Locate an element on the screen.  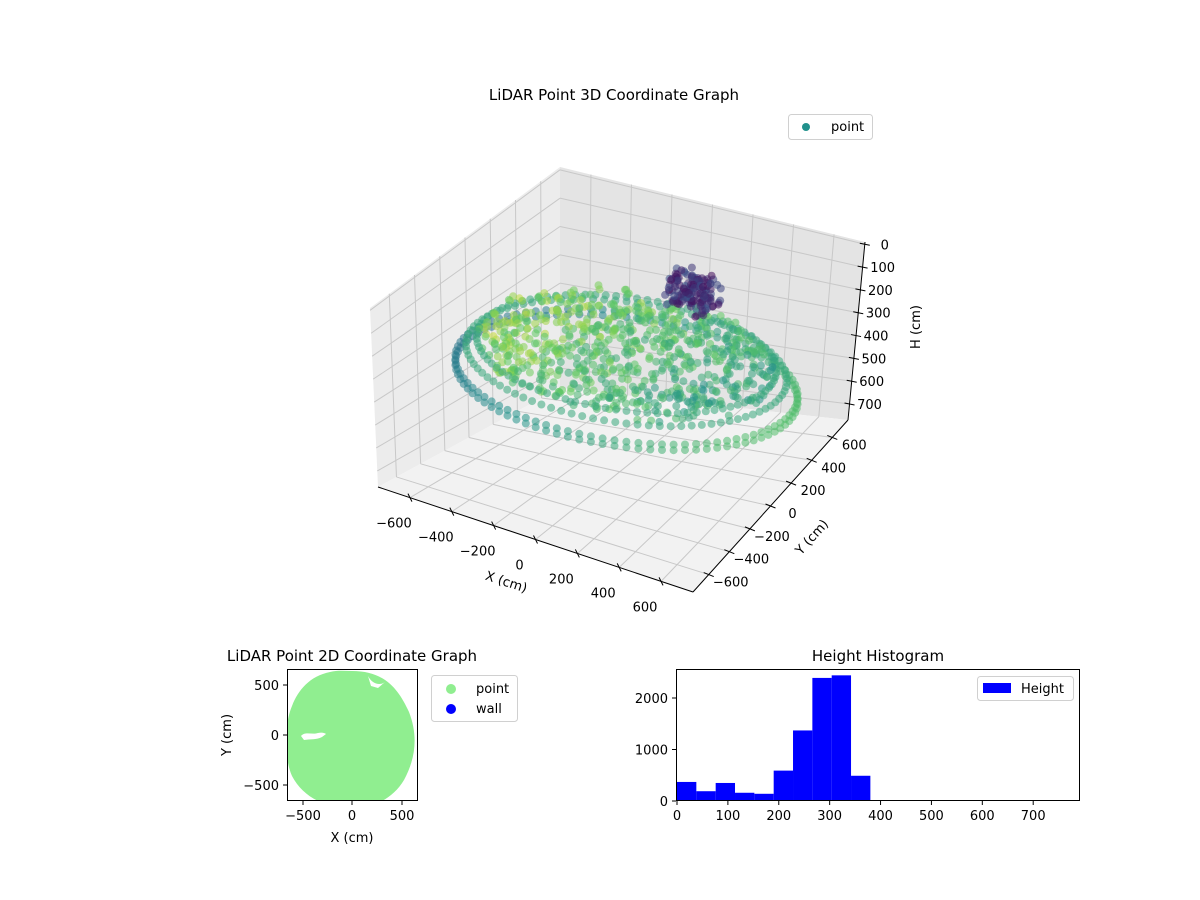
legend-height-label: Height is located at coordinates (1042, 689).